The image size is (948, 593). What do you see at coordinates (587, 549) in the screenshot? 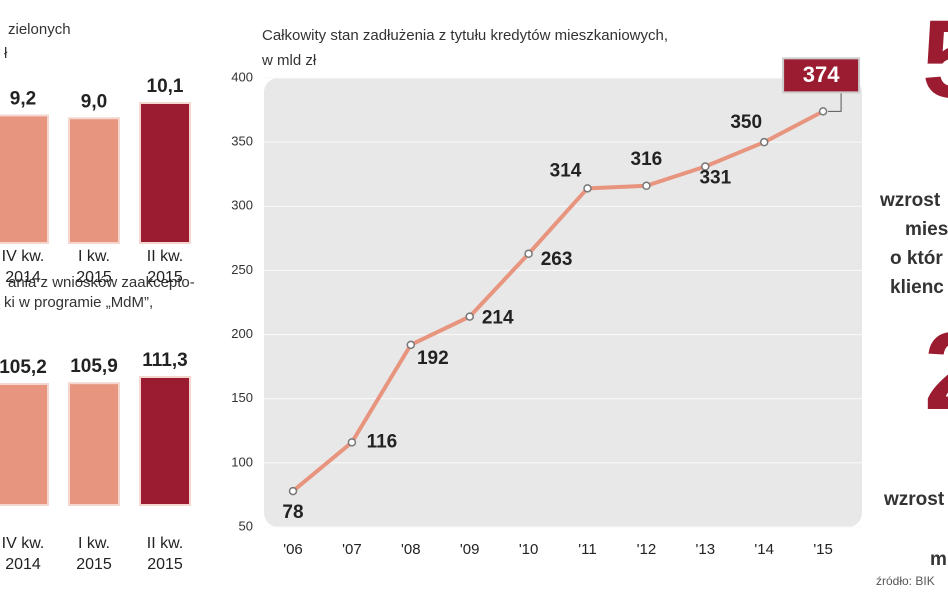
I see `x-tick-label: '11` at bounding box center [587, 549].